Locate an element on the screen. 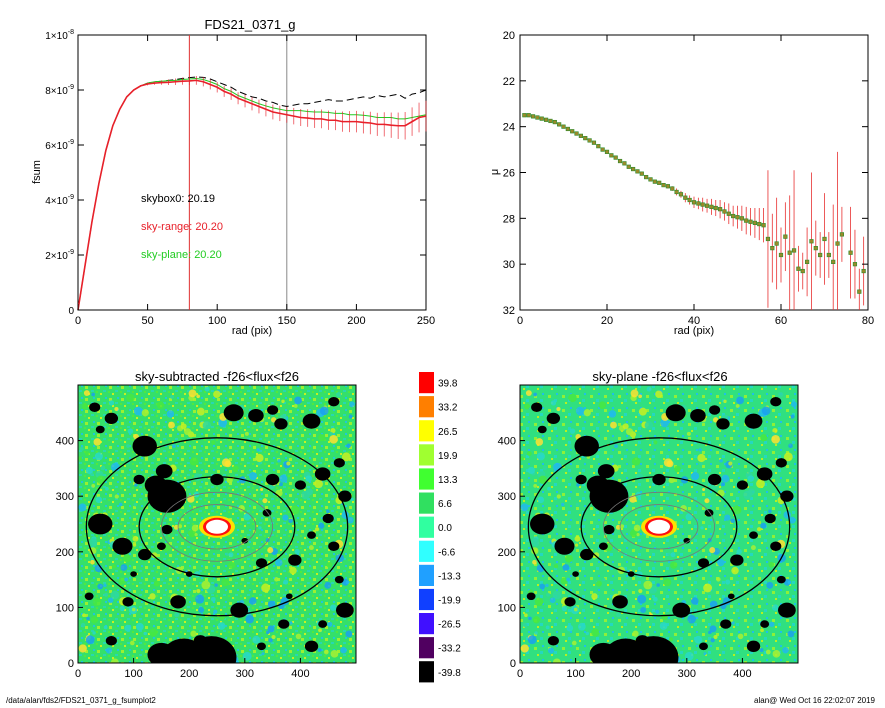  p1-xtick-label: 250 is located at coordinates (426, 321).